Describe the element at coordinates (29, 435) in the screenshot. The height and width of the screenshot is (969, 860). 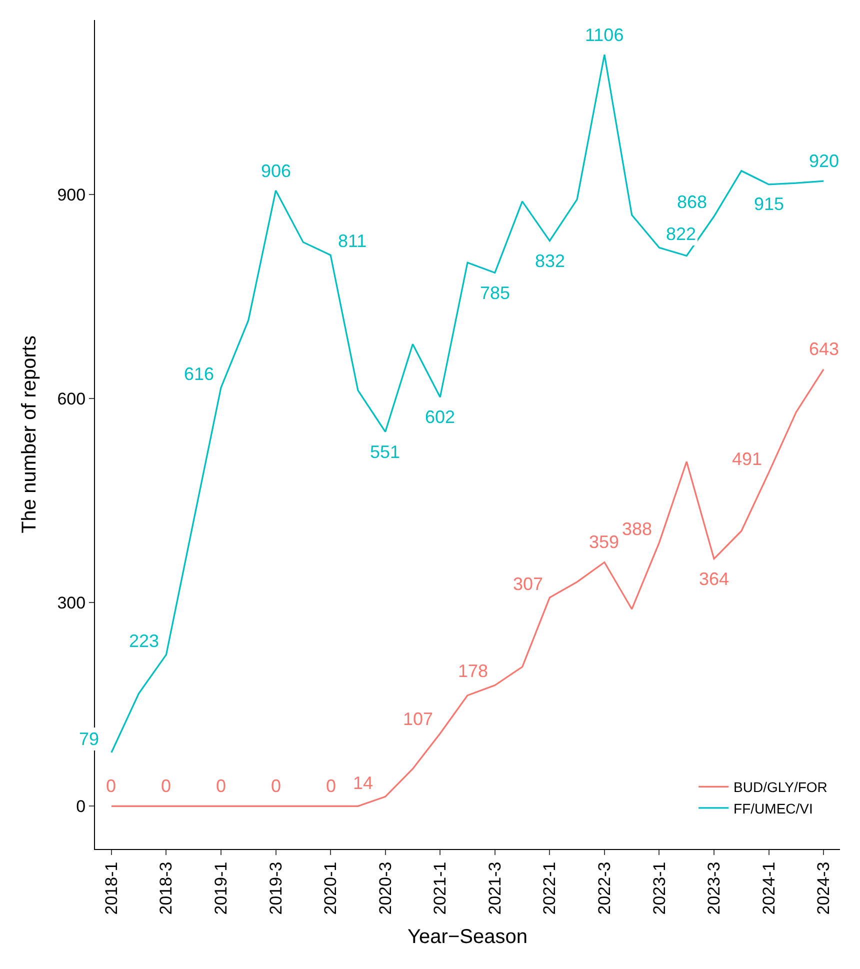
I see `y-axis-title: The number of reports` at that location.